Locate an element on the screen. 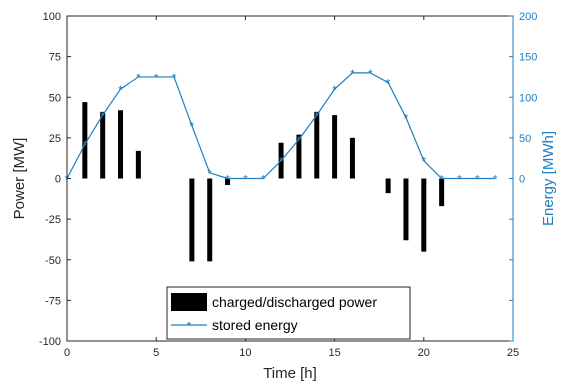  y-left-tick-label: -75 is located at coordinates (53, 301).